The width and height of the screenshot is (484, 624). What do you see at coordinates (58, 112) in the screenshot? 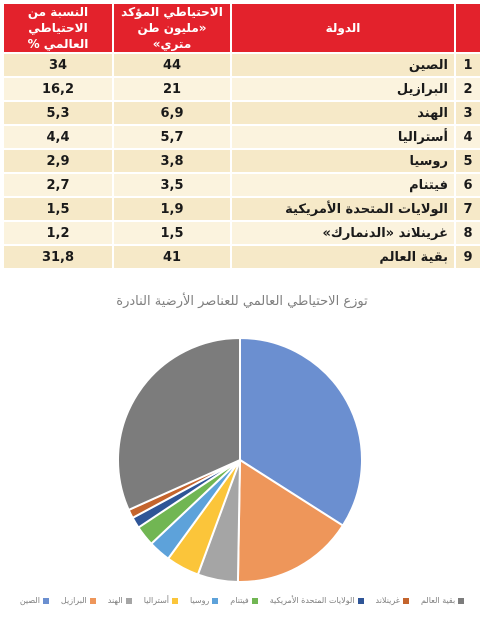
I see `row-share: 5,3` at bounding box center [58, 112].